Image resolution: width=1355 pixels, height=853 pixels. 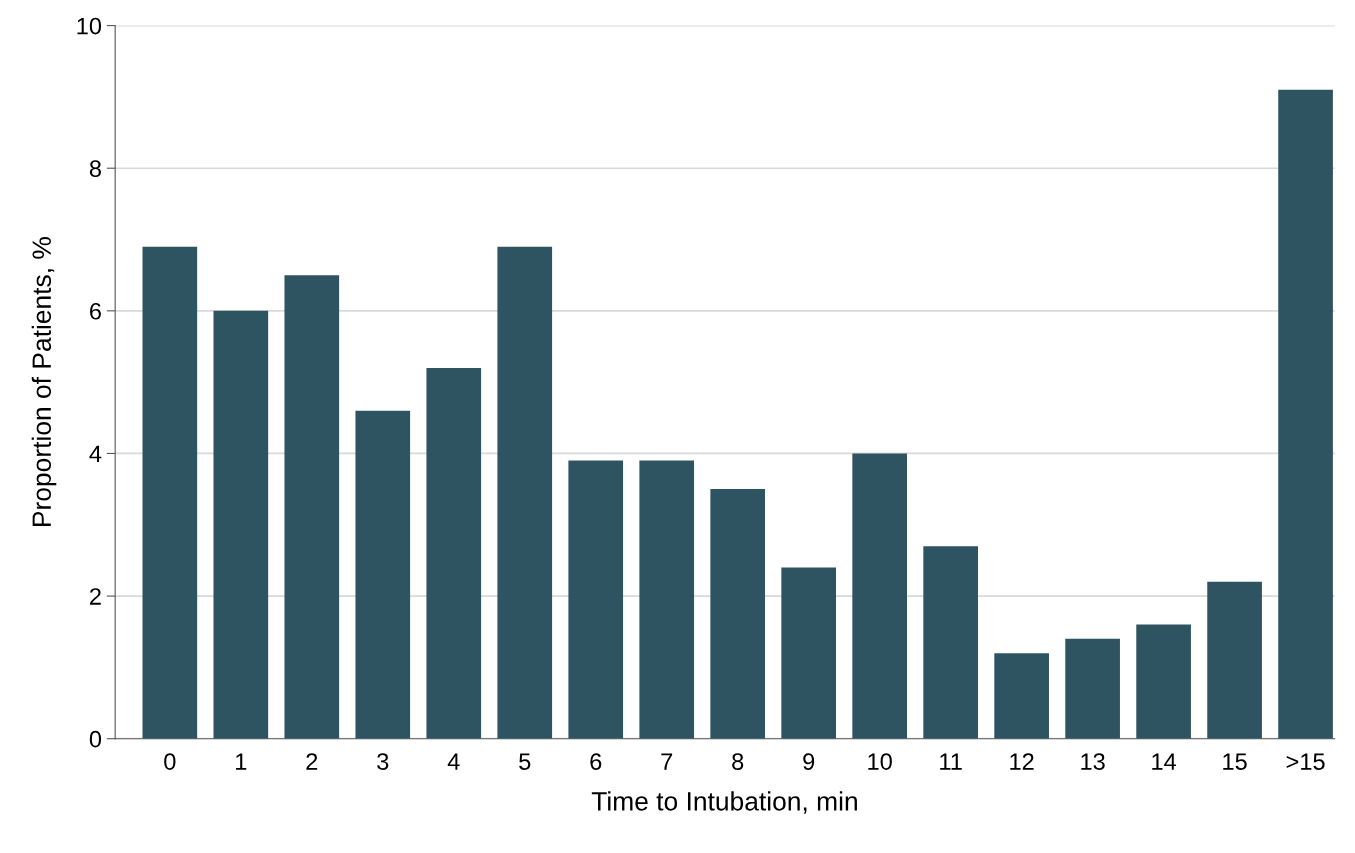 What do you see at coordinates (312, 761) in the screenshot?
I see `x-tick-label: 2` at bounding box center [312, 761].